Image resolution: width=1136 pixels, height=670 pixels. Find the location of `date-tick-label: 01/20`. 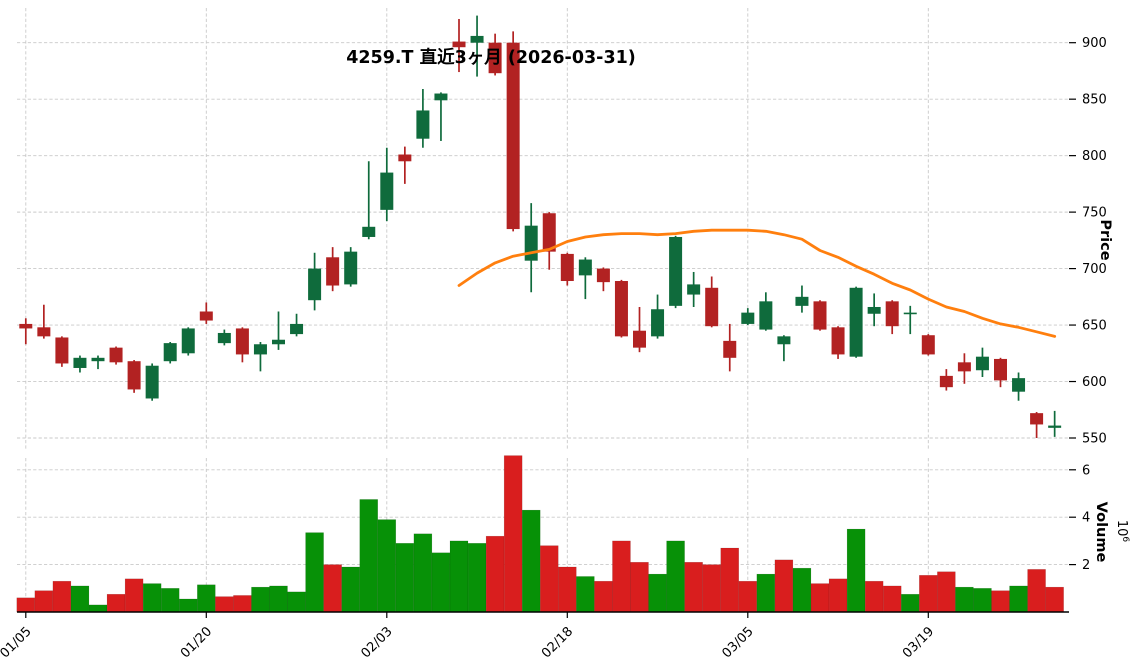

date-tick-label: 01/20 is located at coordinates (196, 642).